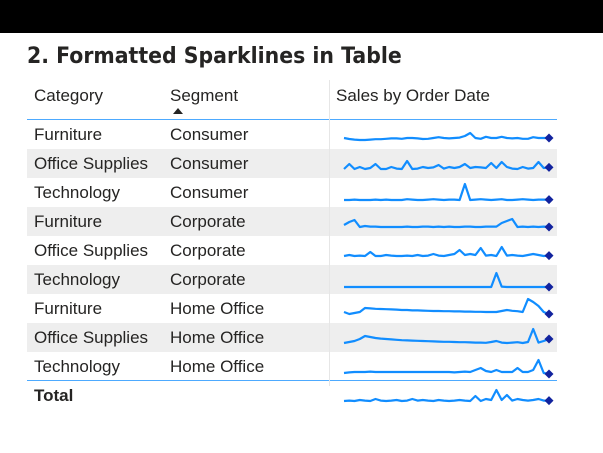 The width and height of the screenshot is (603, 453). I want to click on table-row: Office Supplies Corporate, so click(292, 250).